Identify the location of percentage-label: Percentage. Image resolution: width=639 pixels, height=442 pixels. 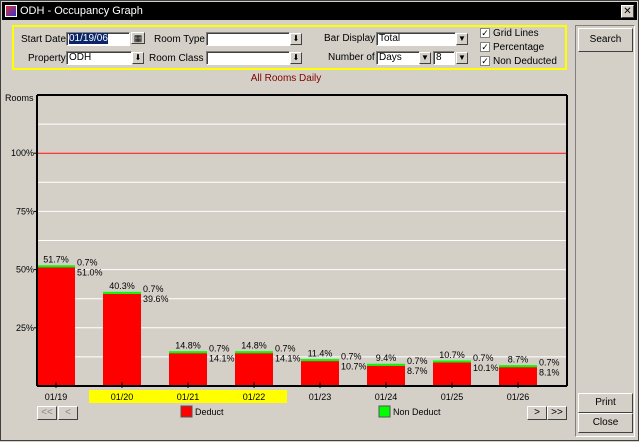
(519, 47).